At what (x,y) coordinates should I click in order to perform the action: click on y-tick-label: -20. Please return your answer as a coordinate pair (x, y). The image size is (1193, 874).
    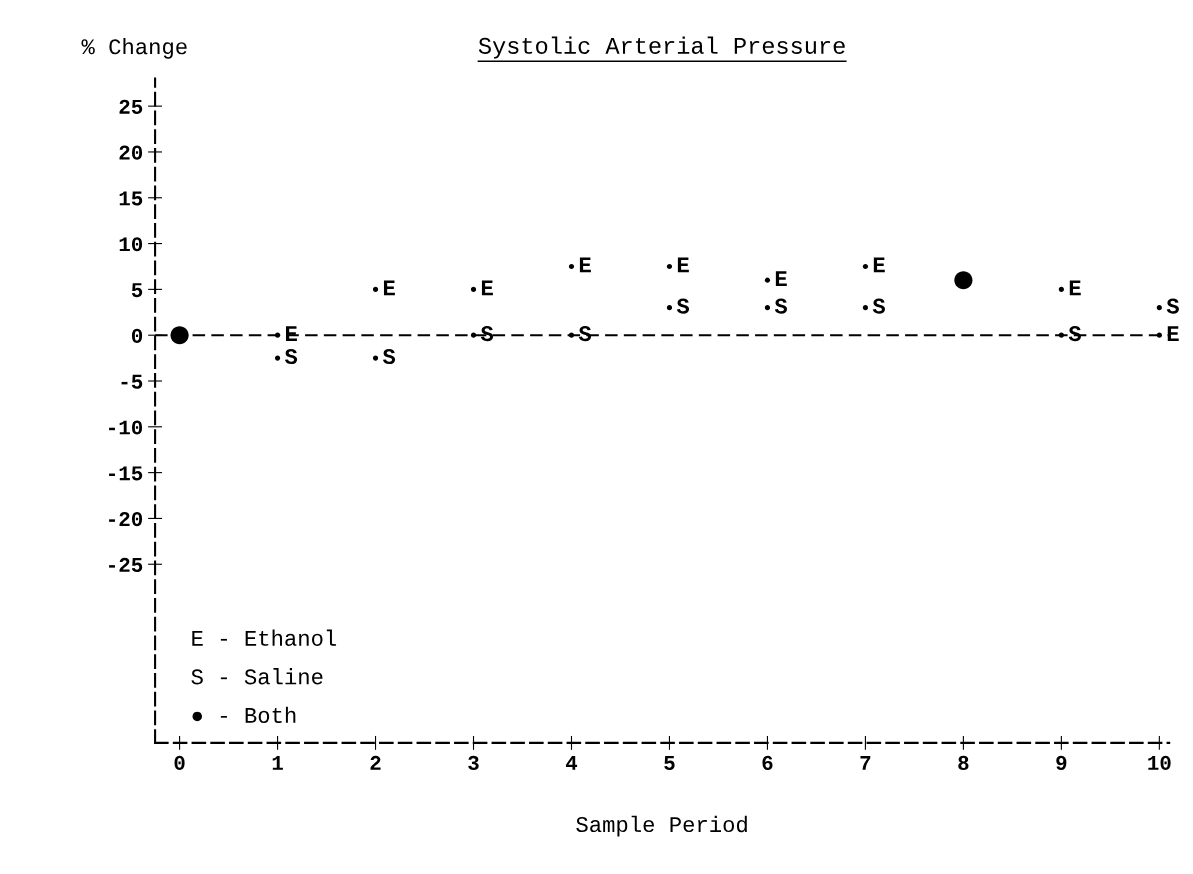
    Looking at the image, I should click on (126, 519).